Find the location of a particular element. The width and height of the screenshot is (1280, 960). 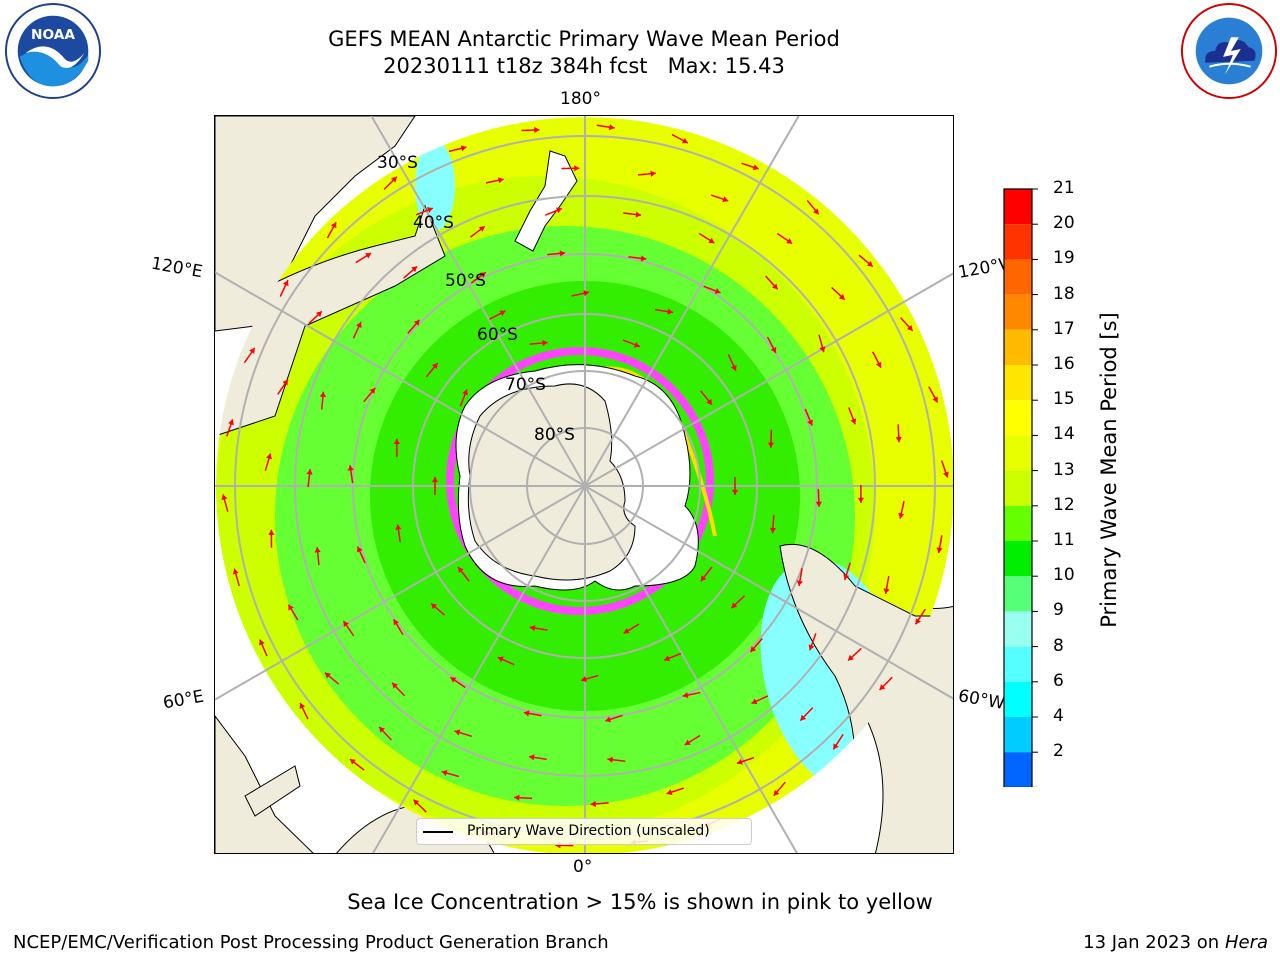

map-legend: Primary Wave Direction (unscaled) is located at coordinates (584, 831).